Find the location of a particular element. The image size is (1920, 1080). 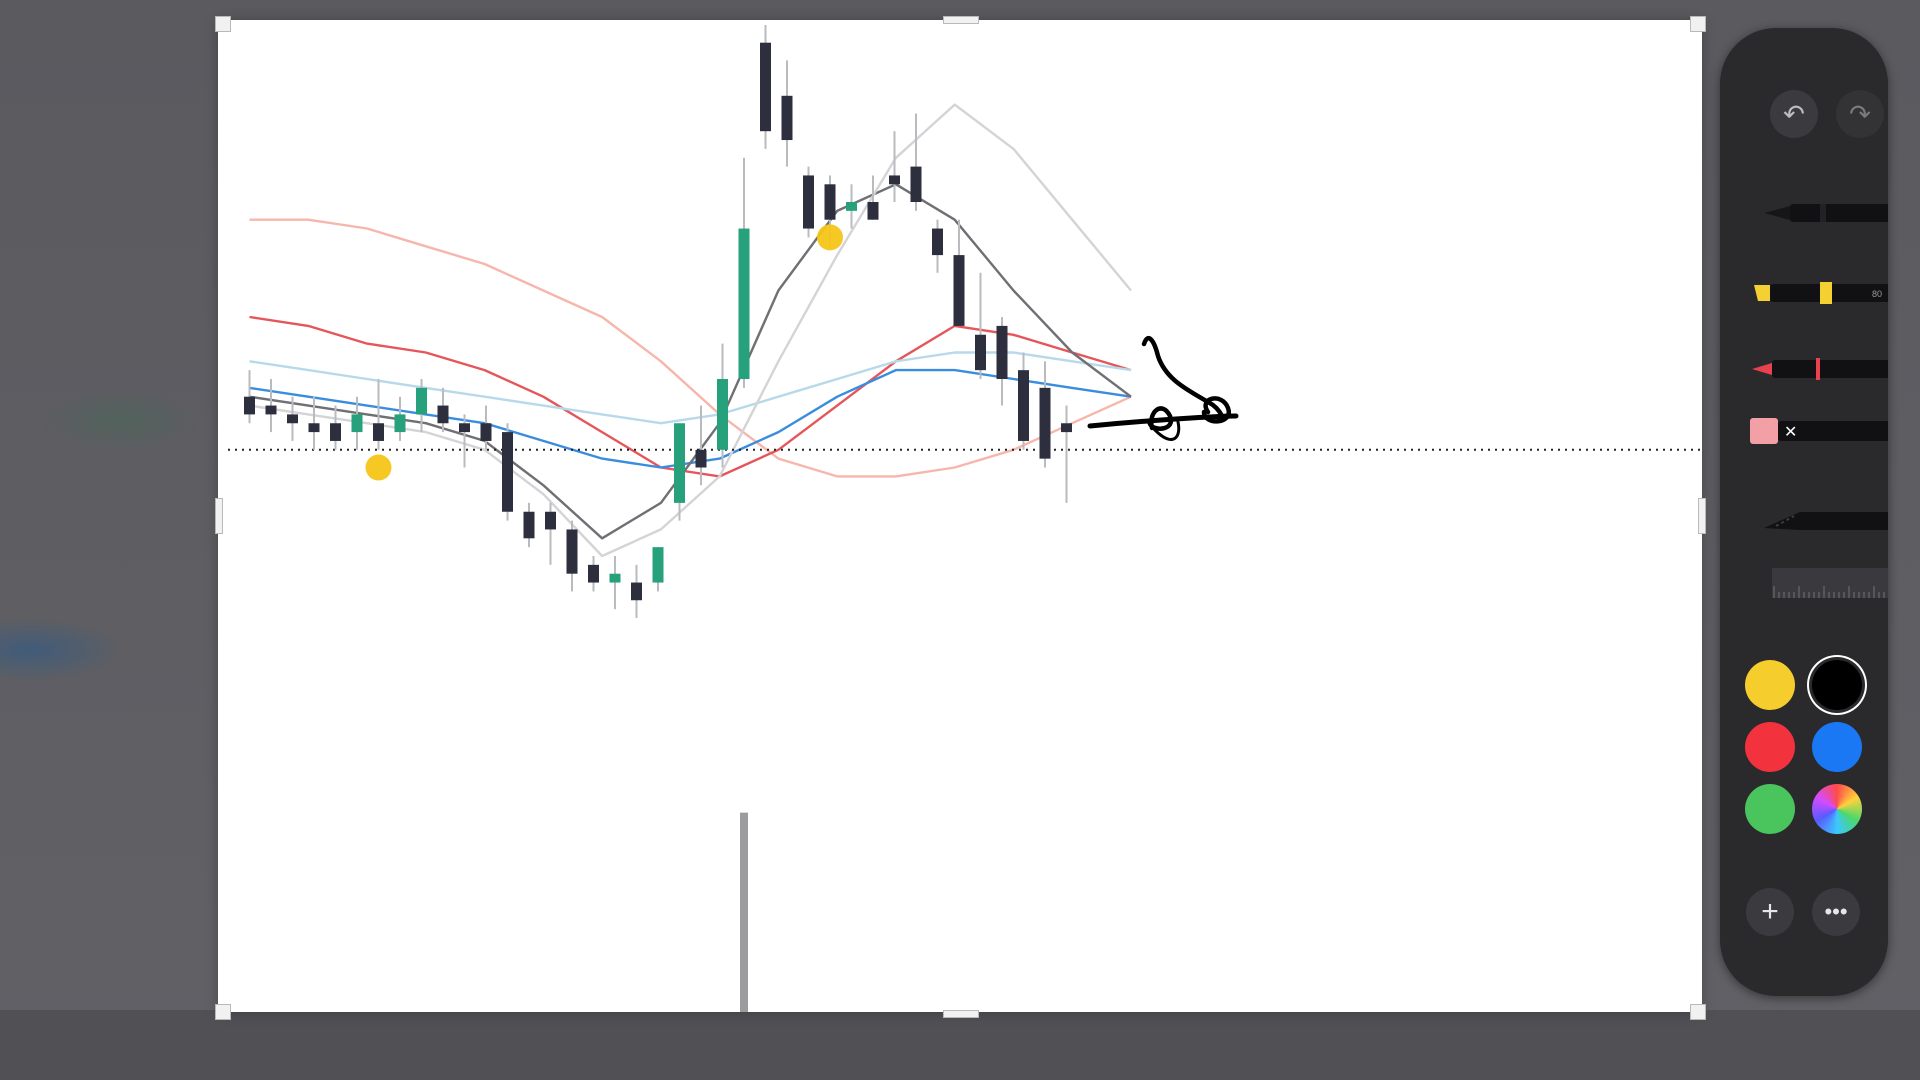

plus-icon: + is located at coordinates (1770, 911).